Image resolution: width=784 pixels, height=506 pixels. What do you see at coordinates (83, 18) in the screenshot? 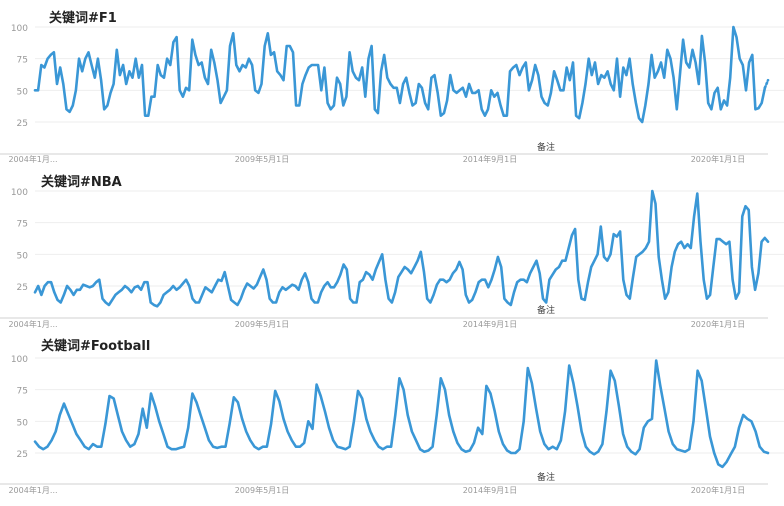
I see `panel-title-f1: 关键词#F1` at bounding box center [83, 18].